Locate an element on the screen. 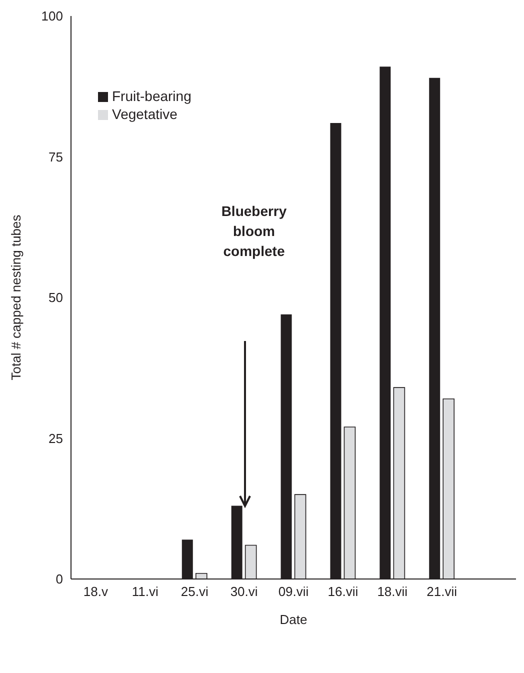 The image size is (524, 673). x-tick-label: 18.v is located at coordinates (96, 592).